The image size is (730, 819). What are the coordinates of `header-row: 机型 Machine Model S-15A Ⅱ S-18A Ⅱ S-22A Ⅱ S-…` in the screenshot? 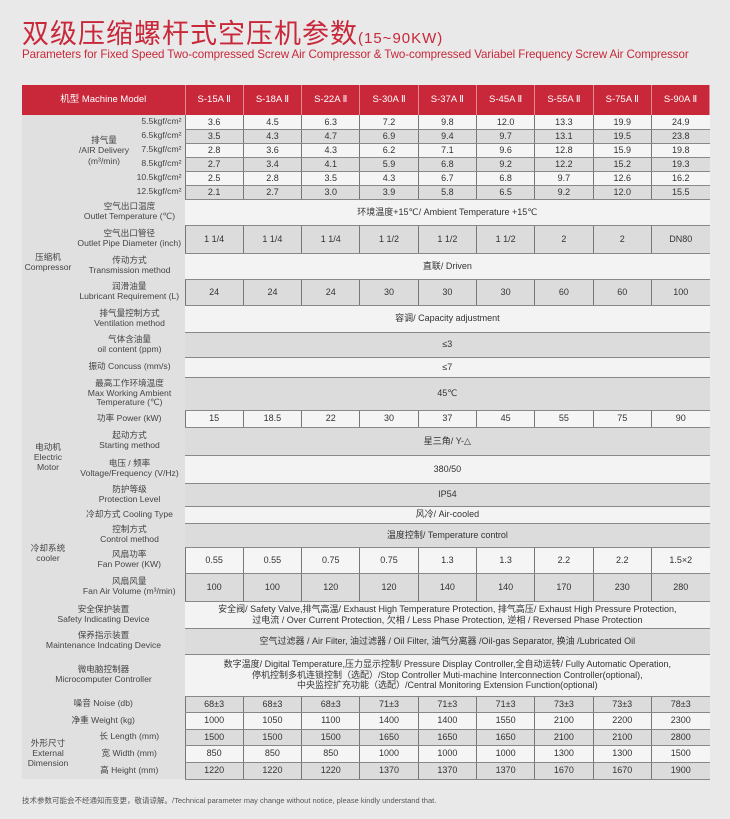 It's located at (366, 100).